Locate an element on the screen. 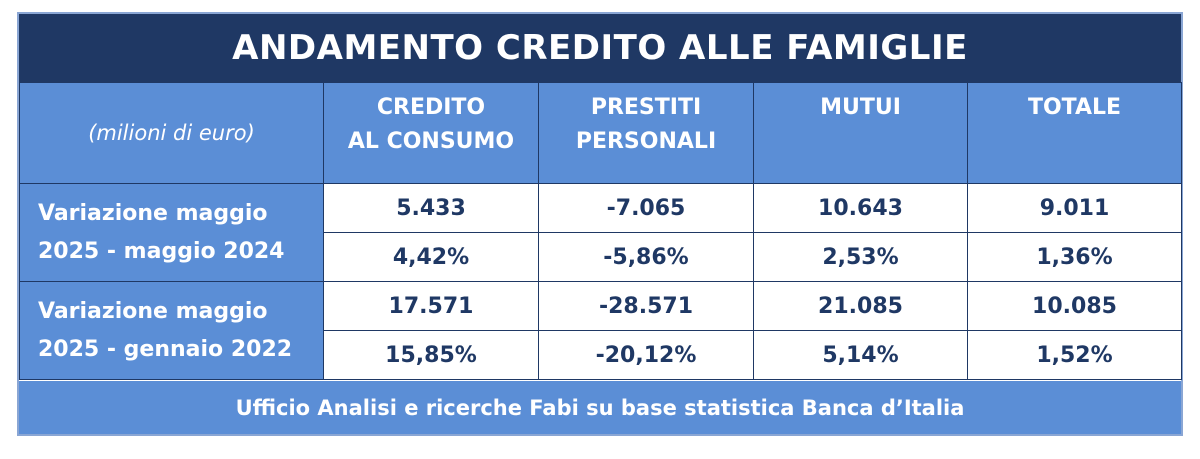 The height and width of the screenshot is (459, 1200). table-row: 15,85% -20,12% 5,14% 1,52% is located at coordinates (601, 355).